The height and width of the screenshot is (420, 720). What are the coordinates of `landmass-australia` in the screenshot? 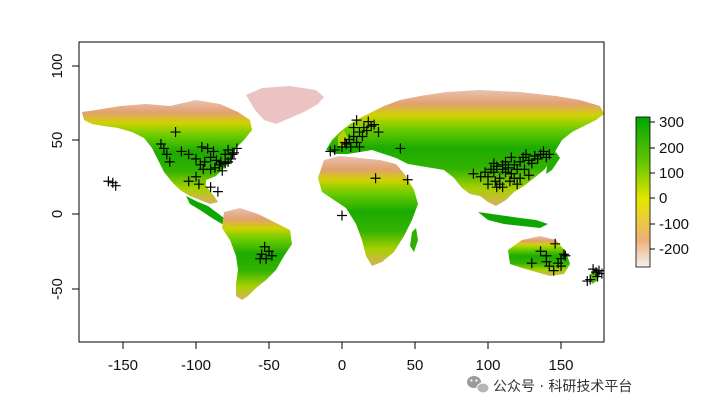 It's located at (539, 256).